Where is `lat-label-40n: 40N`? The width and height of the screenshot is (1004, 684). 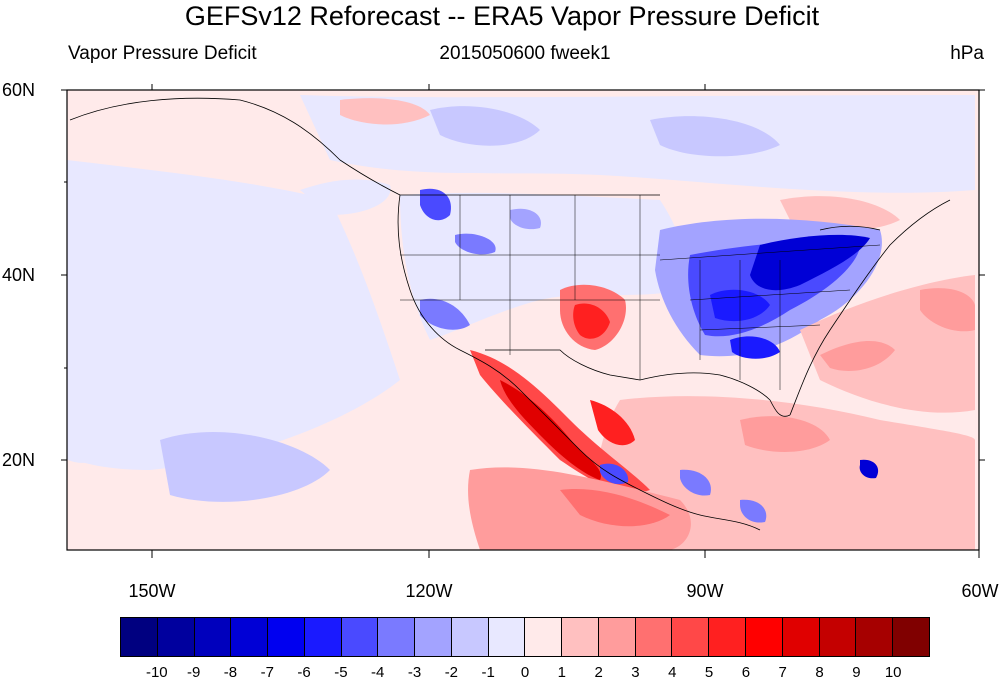 lat-label-40n: 40N is located at coordinates (19, 275).